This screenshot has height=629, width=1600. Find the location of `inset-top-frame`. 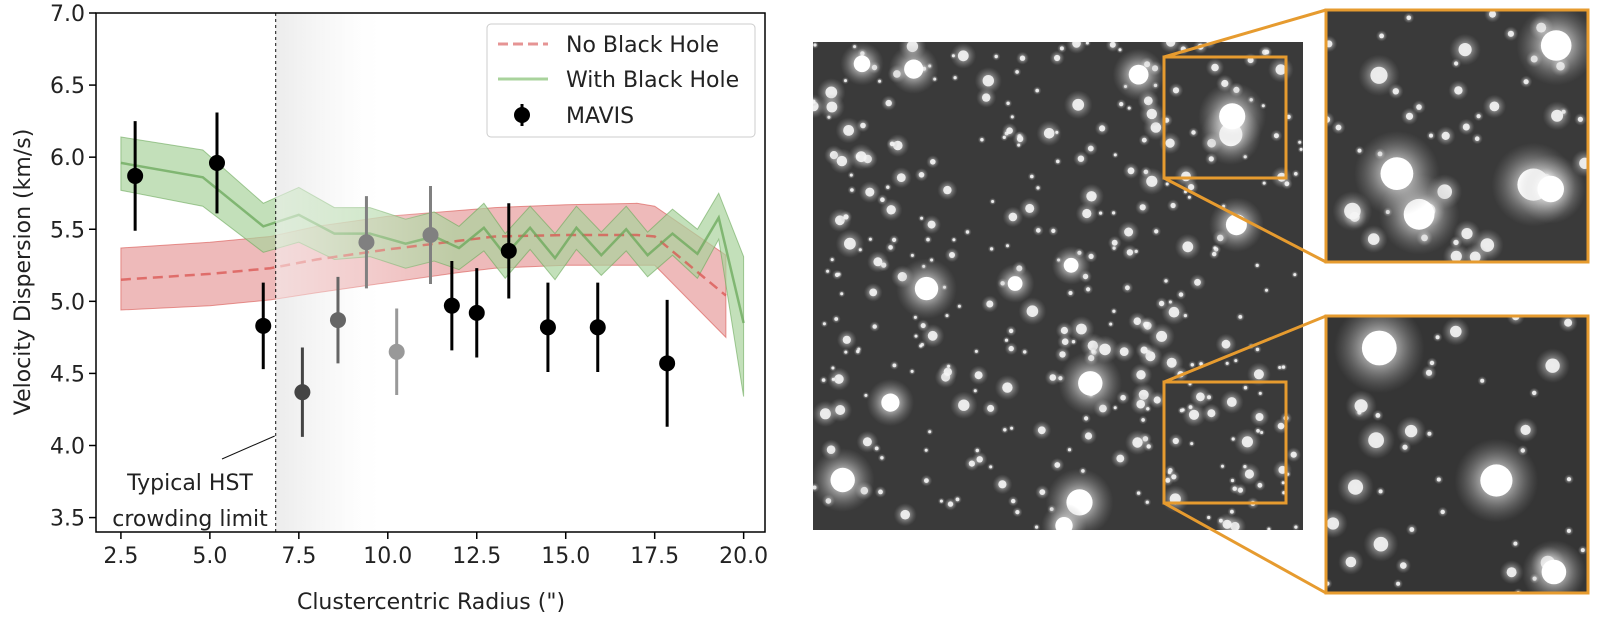

inset-top-frame is located at coordinates (1457, 136).